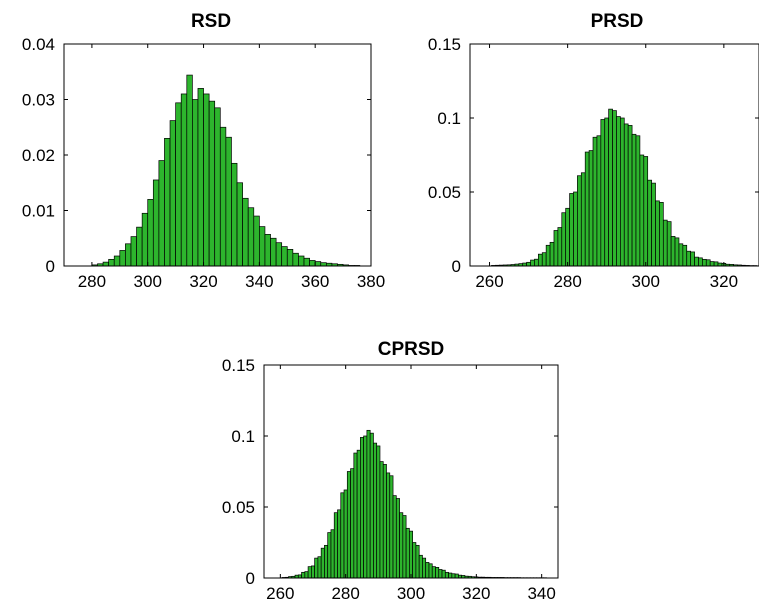 This screenshot has width=759, height=609. What do you see at coordinates (476, 593) in the screenshot?
I see `cprsd-x-tick-label: 320` at bounding box center [476, 593].